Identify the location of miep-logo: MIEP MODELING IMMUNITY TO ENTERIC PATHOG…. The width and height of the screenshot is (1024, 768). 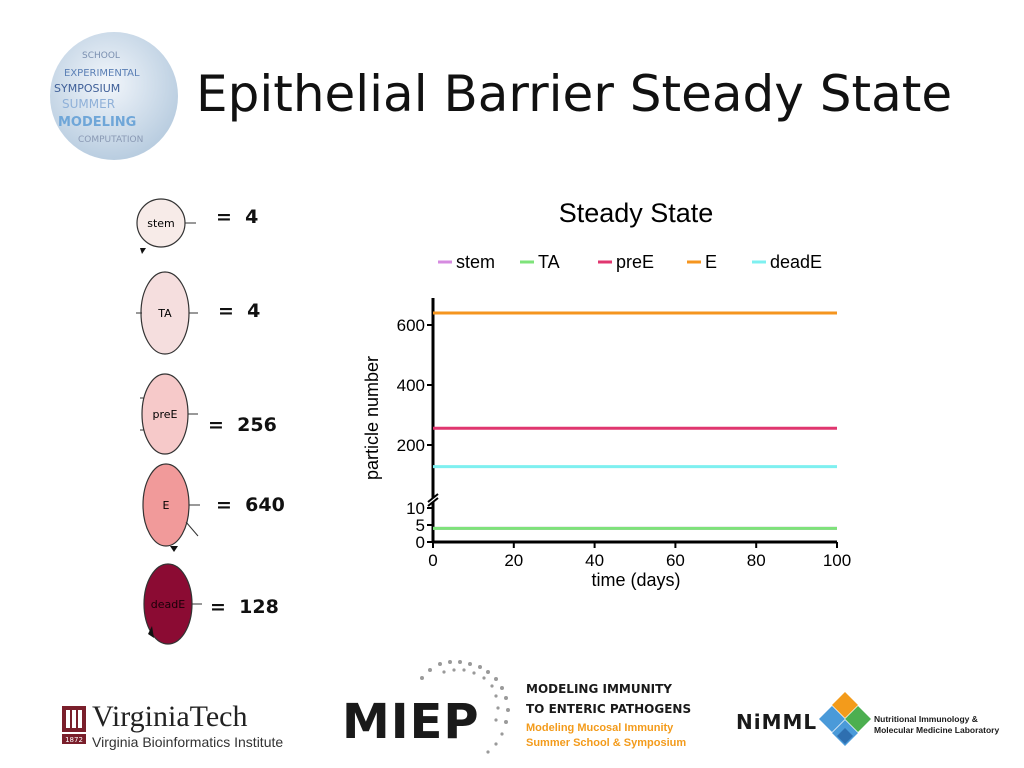
(530, 710).